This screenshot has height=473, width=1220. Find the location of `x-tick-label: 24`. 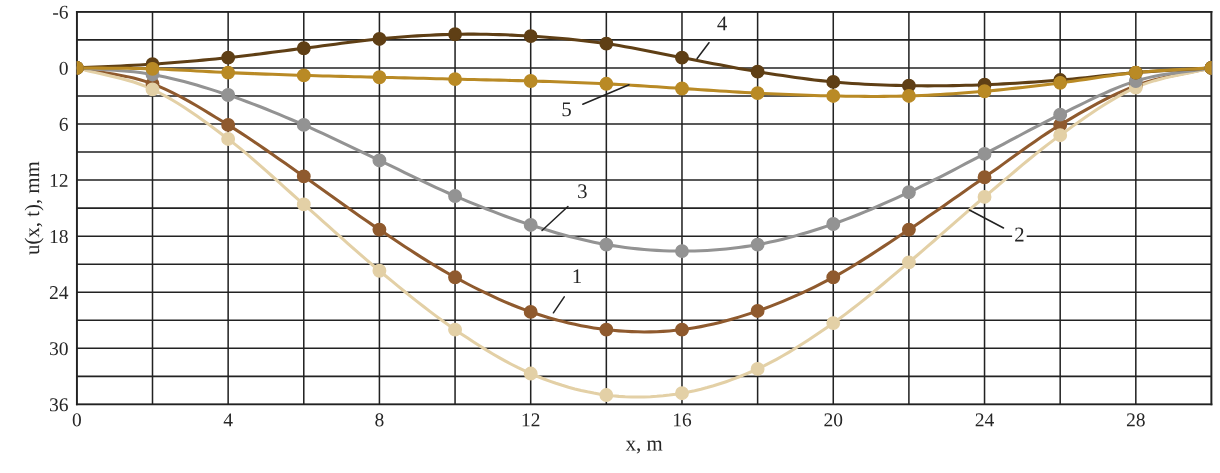

x-tick-label: 24 is located at coordinates (984, 420).